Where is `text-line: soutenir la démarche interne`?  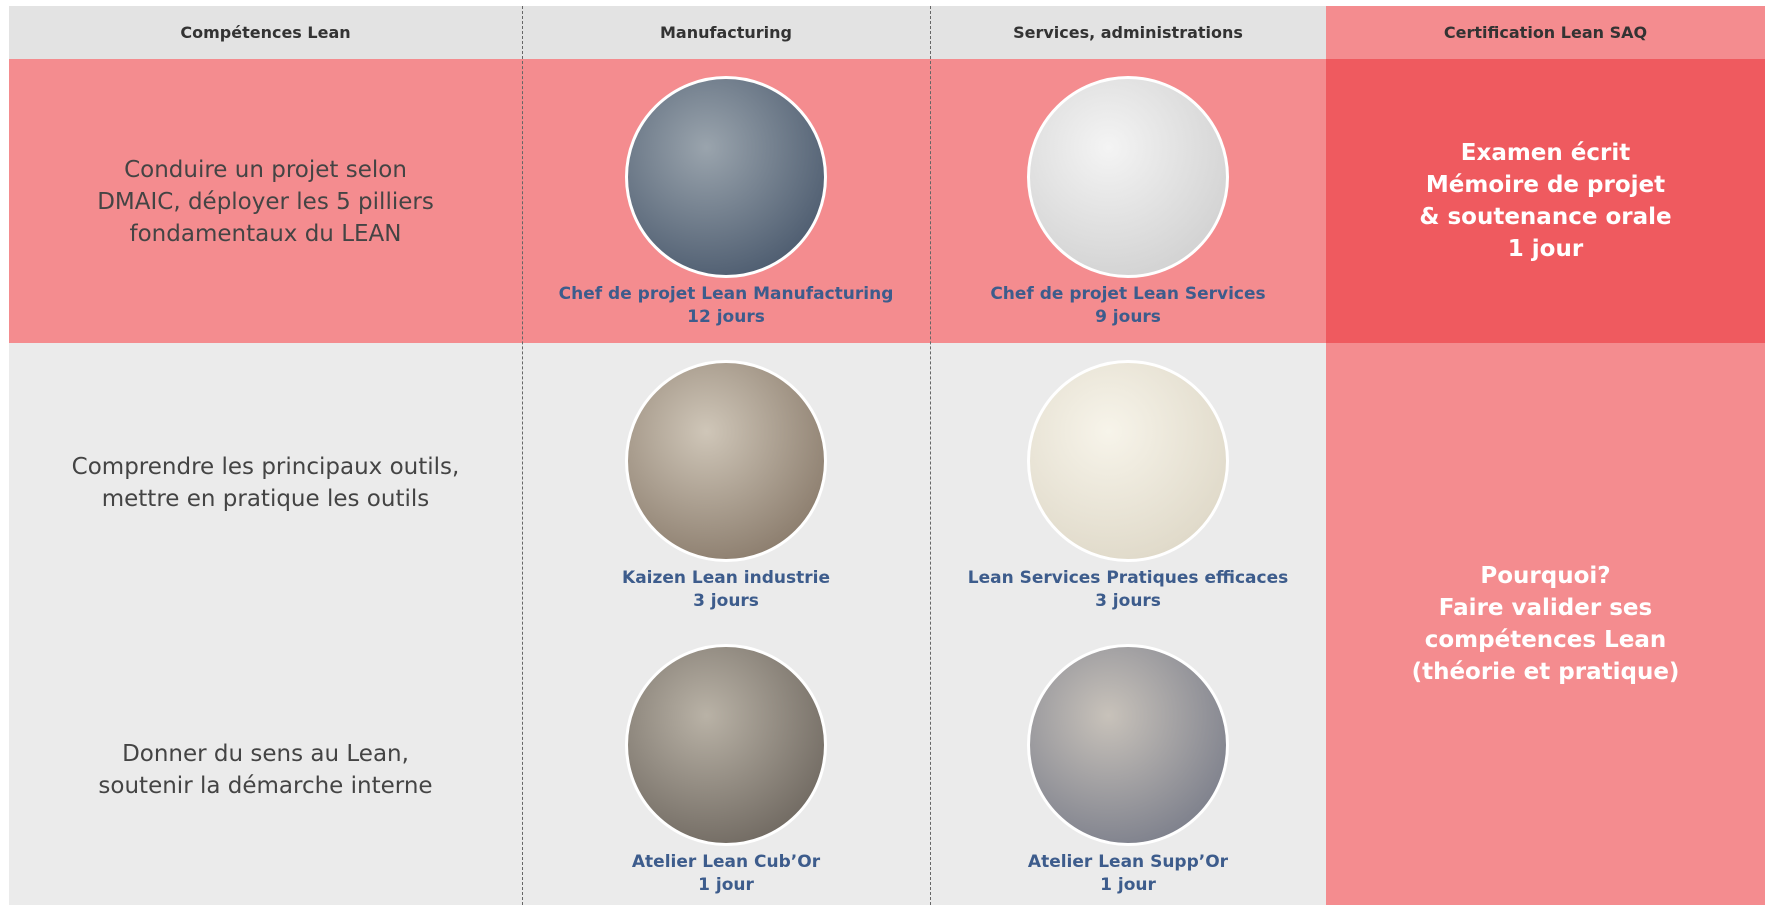
text-line: soutenir la démarche interne is located at coordinates (265, 786).